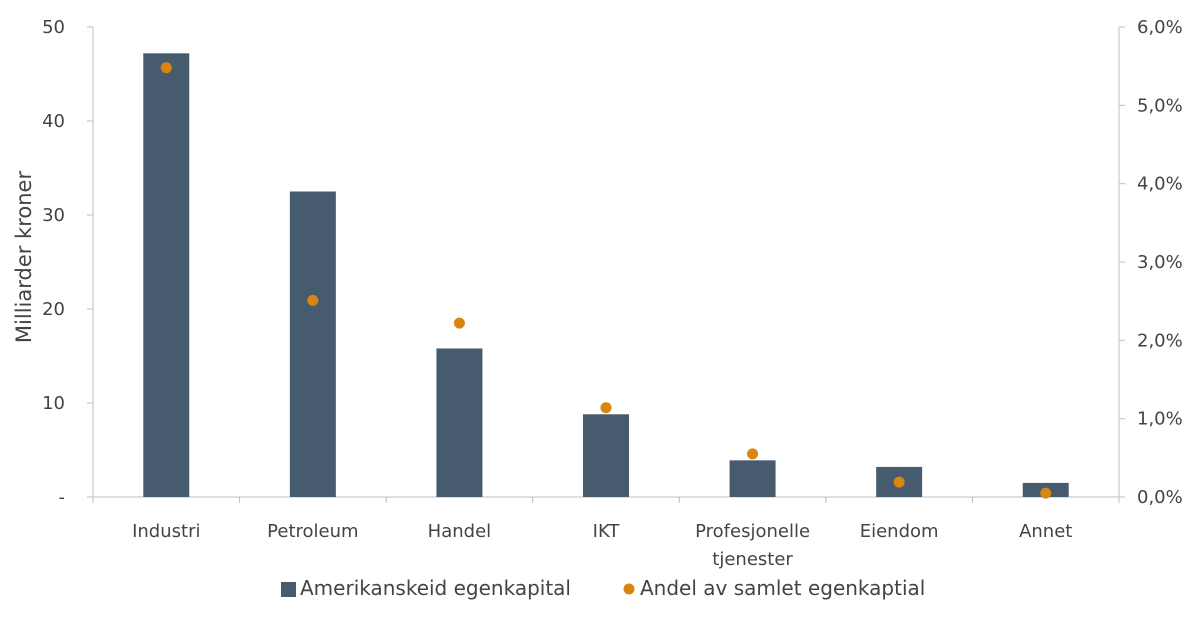  What do you see at coordinates (24, 257) in the screenshot?
I see `y-axis-title: Milliarder kroner` at bounding box center [24, 257].